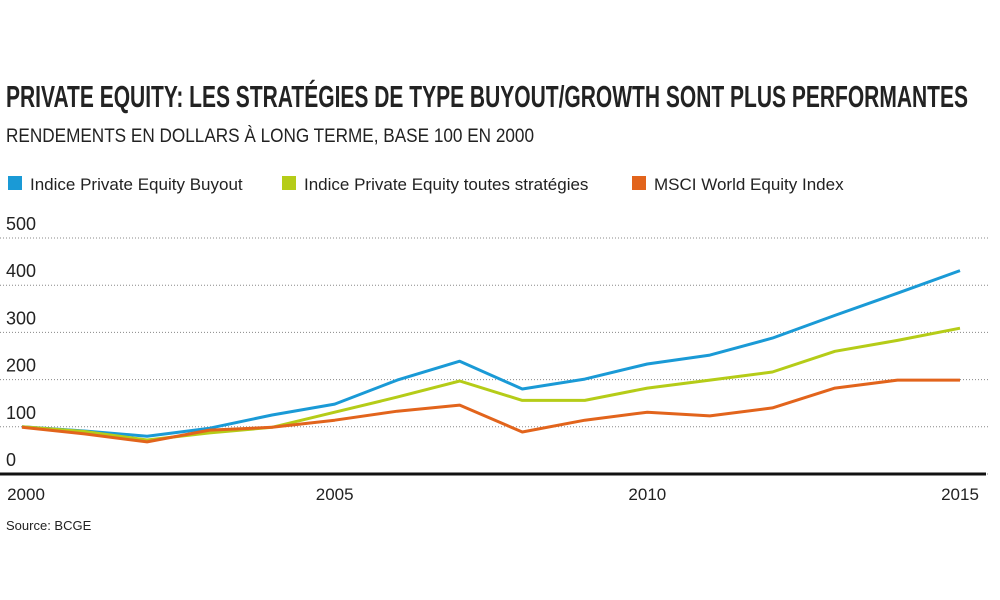 The height and width of the screenshot is (600, 1000). What do you see at coordinates (749, 184) in the screenshot?
I see `legend-label: MSCI World Equity Index` at bounding box center [749, 184].